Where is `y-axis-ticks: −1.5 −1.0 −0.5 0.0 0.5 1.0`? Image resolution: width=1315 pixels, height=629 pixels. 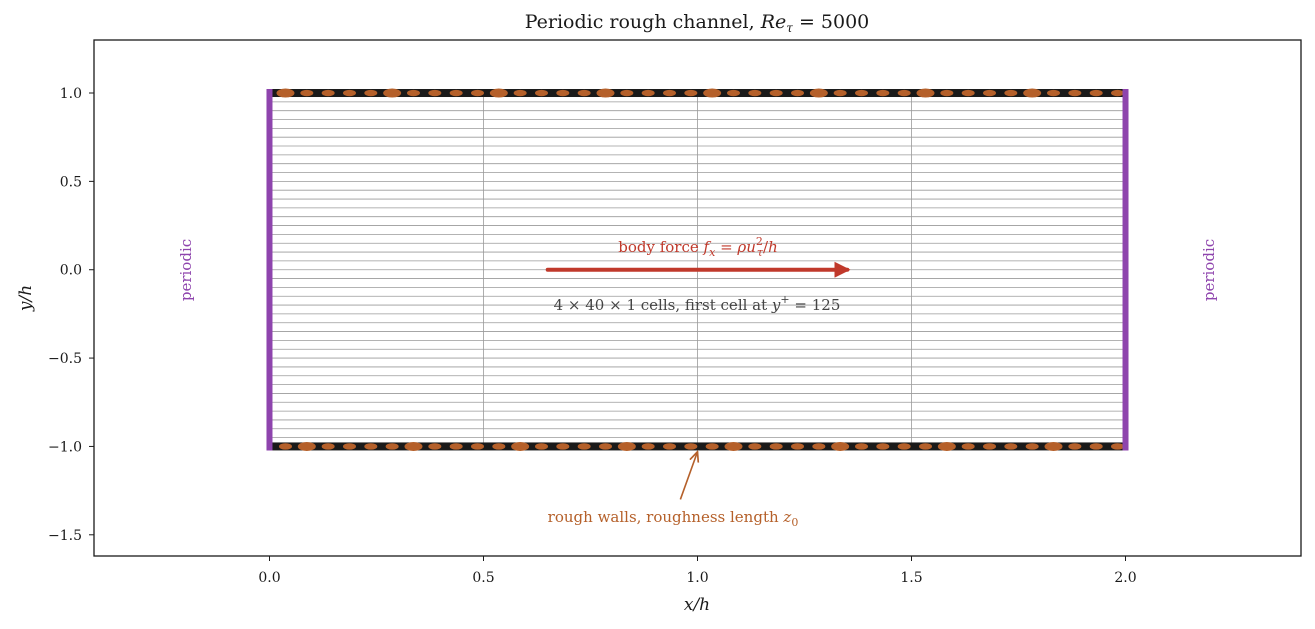
y-axis-ticks: −1.5 −1.0 −0.5 0.0 0.5 1.0 is located at coordinates (71, 315).